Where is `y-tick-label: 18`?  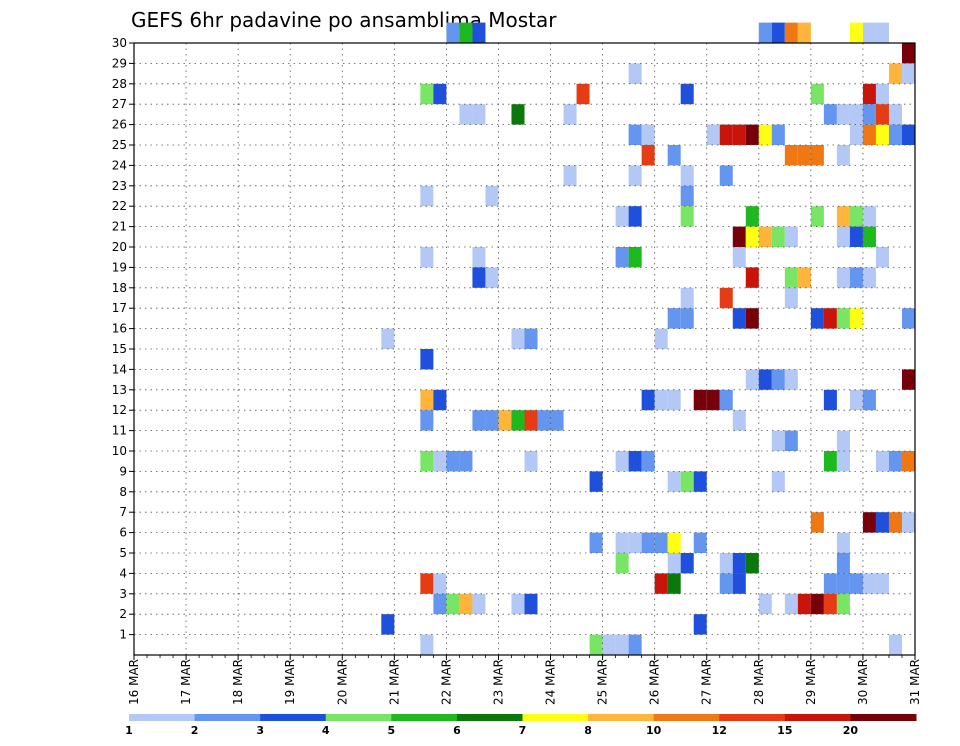
y-tick-label: 18 is located at coordinates (119, 288).